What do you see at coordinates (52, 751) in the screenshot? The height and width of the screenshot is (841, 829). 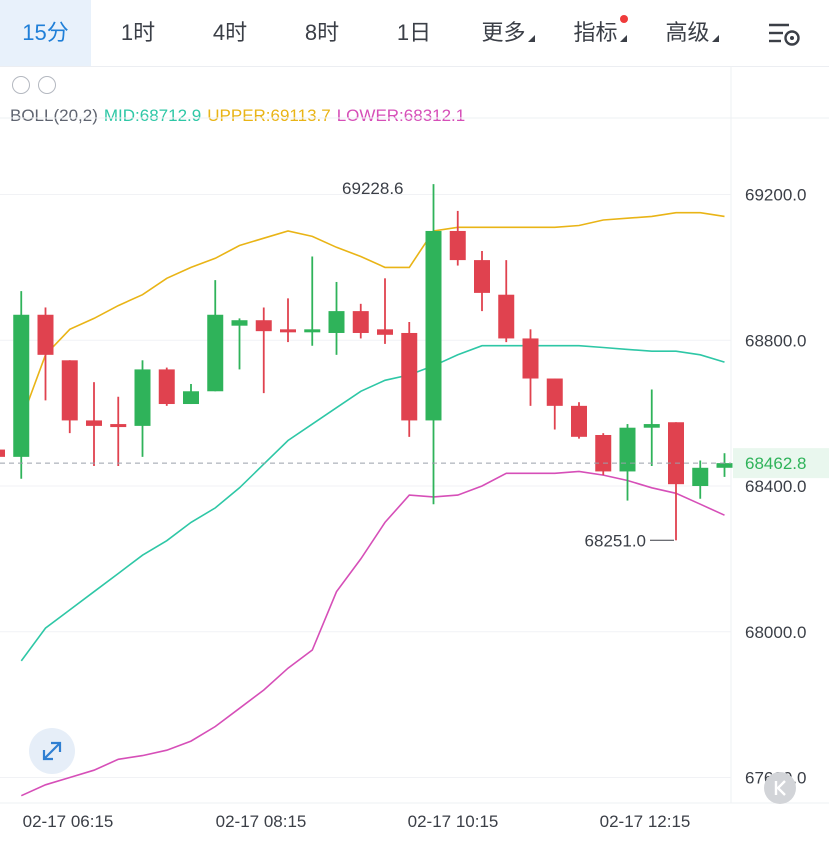 I see `fullscreen-expand-icon` at bounding box center [52, 751].